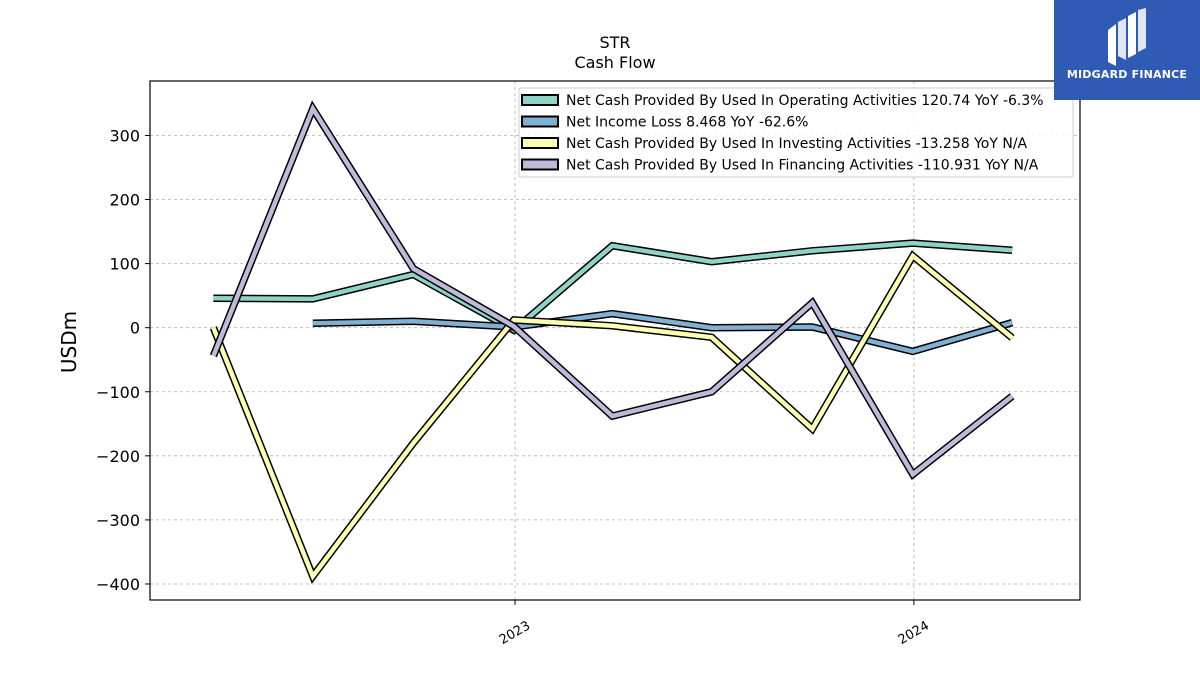 This screenshot has width=1200, height=675. What do you see at coordinates (124, 264) in the screenshot?
I see `y-tick-label: 100` at bounding box center [124, 264].